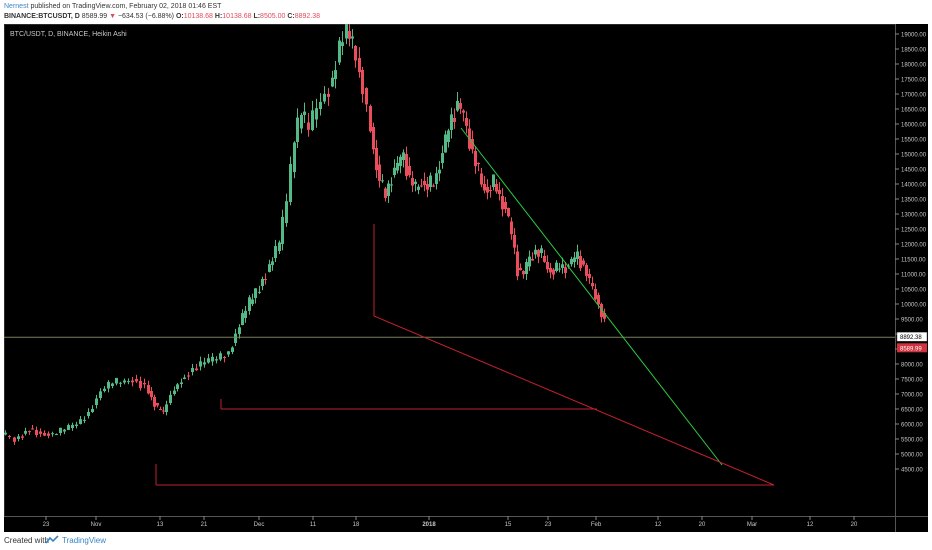 The width and height of the screenshot is (932, 550). Describe the element at coordinates (914, 216) in the screenshot. I see `y-tick-label: 13000.00` at that location.